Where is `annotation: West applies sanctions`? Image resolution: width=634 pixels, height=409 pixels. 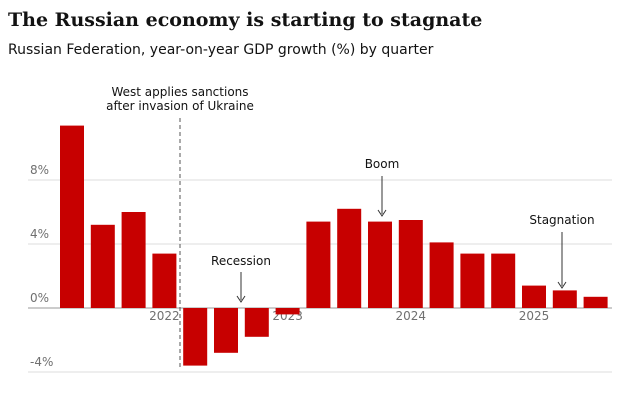 annotation: West applies sanctions is located at coordinates (179, 92).